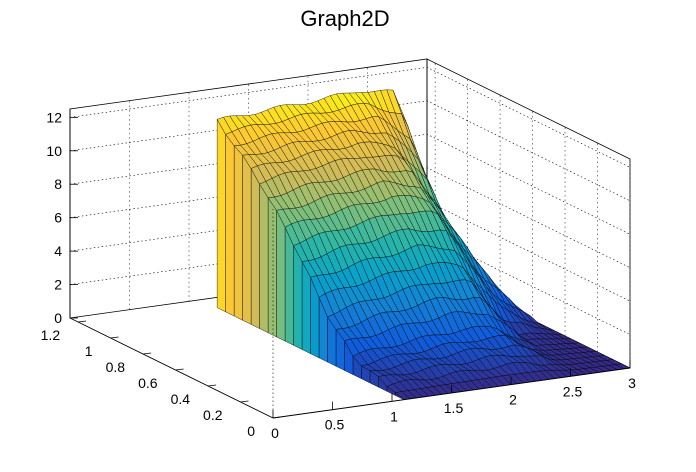 This screenshot has width=696, height=472. What do you see at coordinates (58, 285) in the screenshot?
I see `z-tick-label: 2` at bounding box center [58, 285].